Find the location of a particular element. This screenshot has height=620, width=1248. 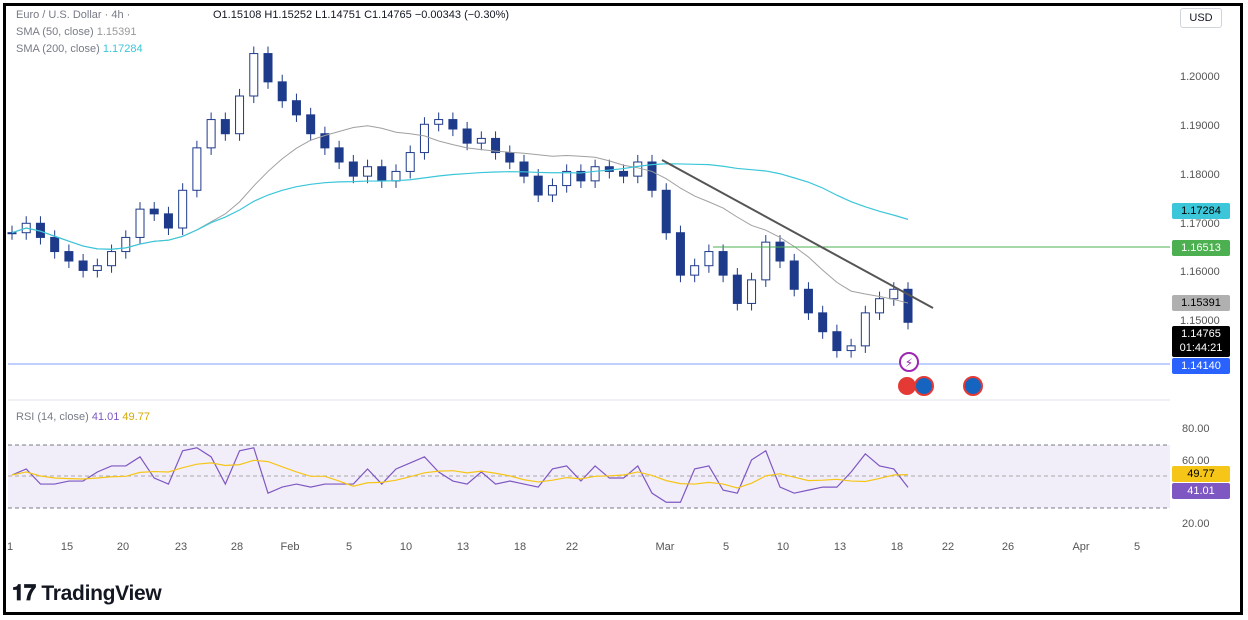

support-tag: 1.14140 is located at coordinates (1201, 366).